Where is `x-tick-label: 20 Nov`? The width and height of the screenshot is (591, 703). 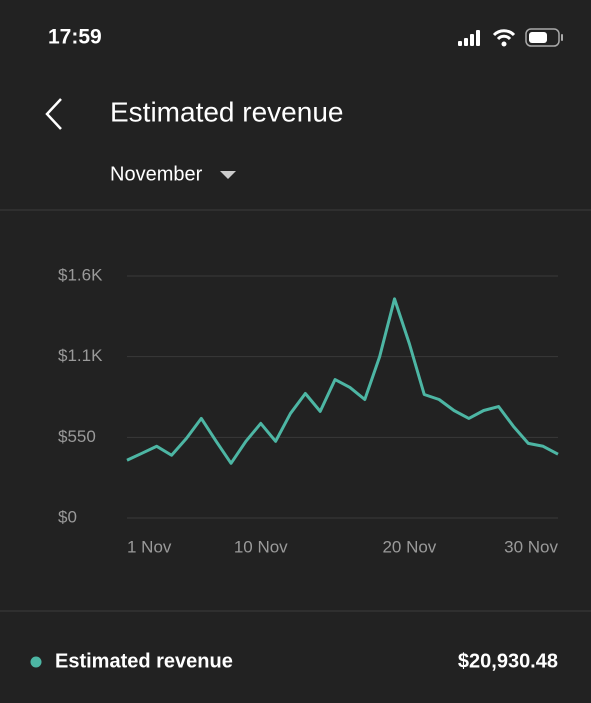
x-tick-label: 20 Nov is located at coordinates (409, 546).